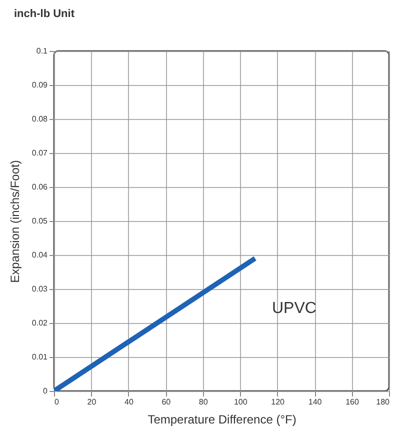  Describe the element at coordinates (167, 402) in the screenshot. I see `x-tick-label: 60` at that location.